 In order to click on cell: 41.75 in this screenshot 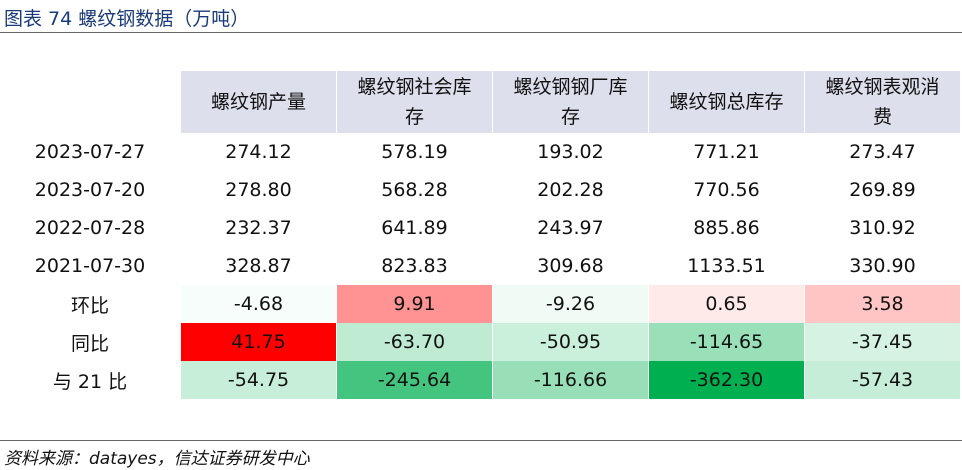, I will do `click(258, 342)`.